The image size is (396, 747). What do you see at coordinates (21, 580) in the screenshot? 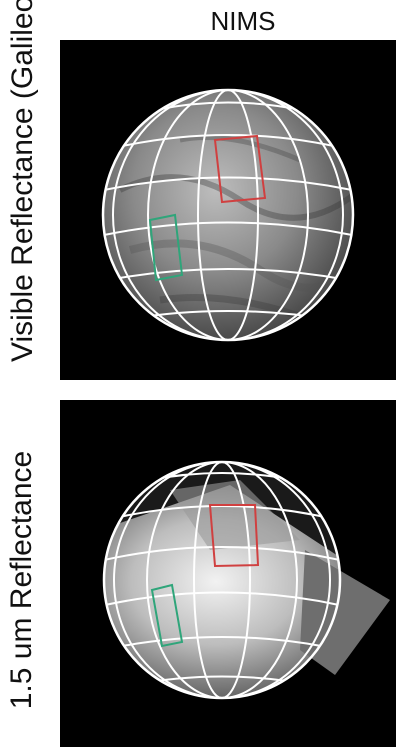
I see `row-label-1p5um: 1.5 um Reflectance` at bounding box center [21, 580].